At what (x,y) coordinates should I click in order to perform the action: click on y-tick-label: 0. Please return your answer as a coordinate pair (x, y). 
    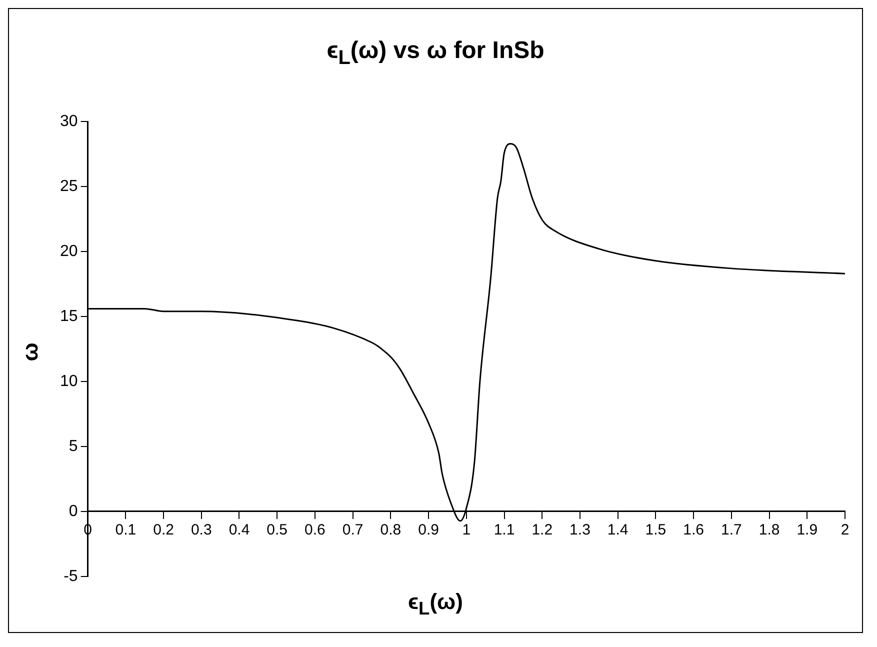
    Looking at the image, I should click on (73, 511).